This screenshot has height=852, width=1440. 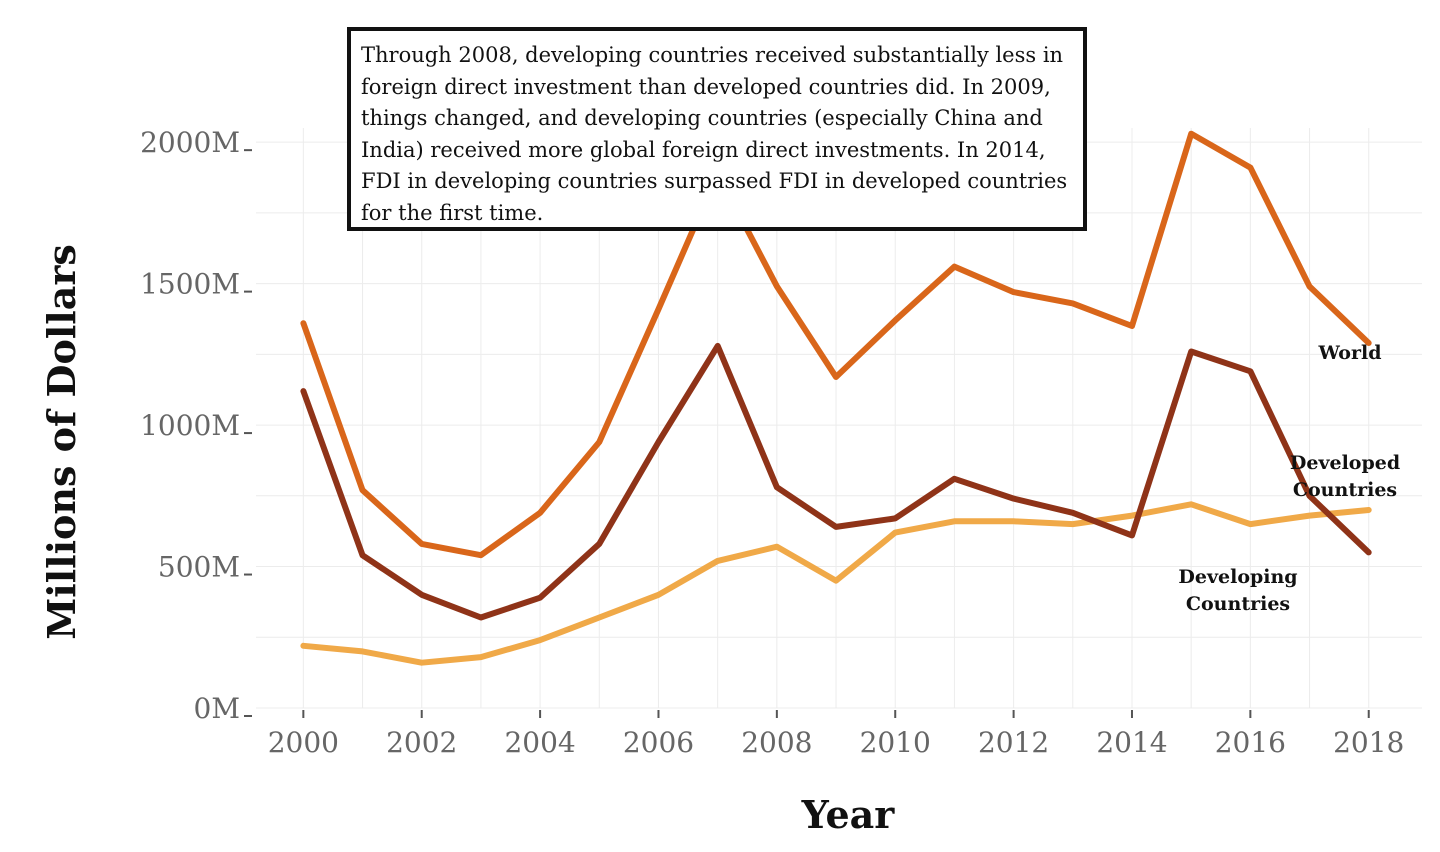 I want to click on x-tick-label: 2010, so click(x=895, y=742).